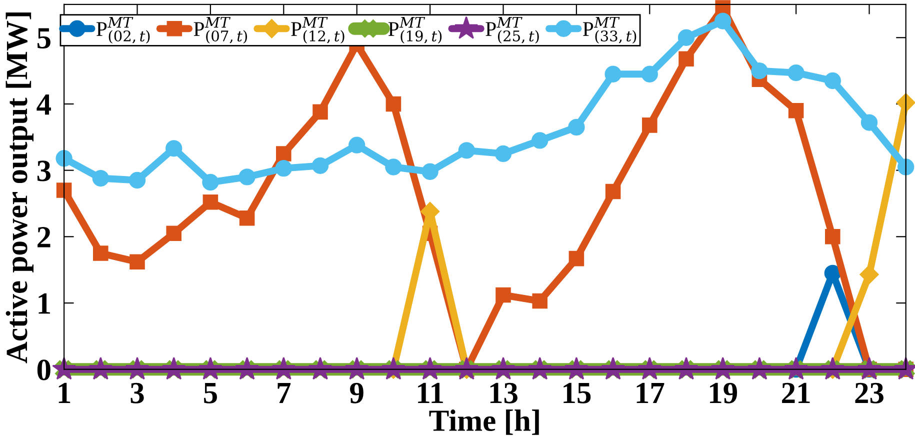  I want to click on x-tick-label: 17, so click(650, 393).